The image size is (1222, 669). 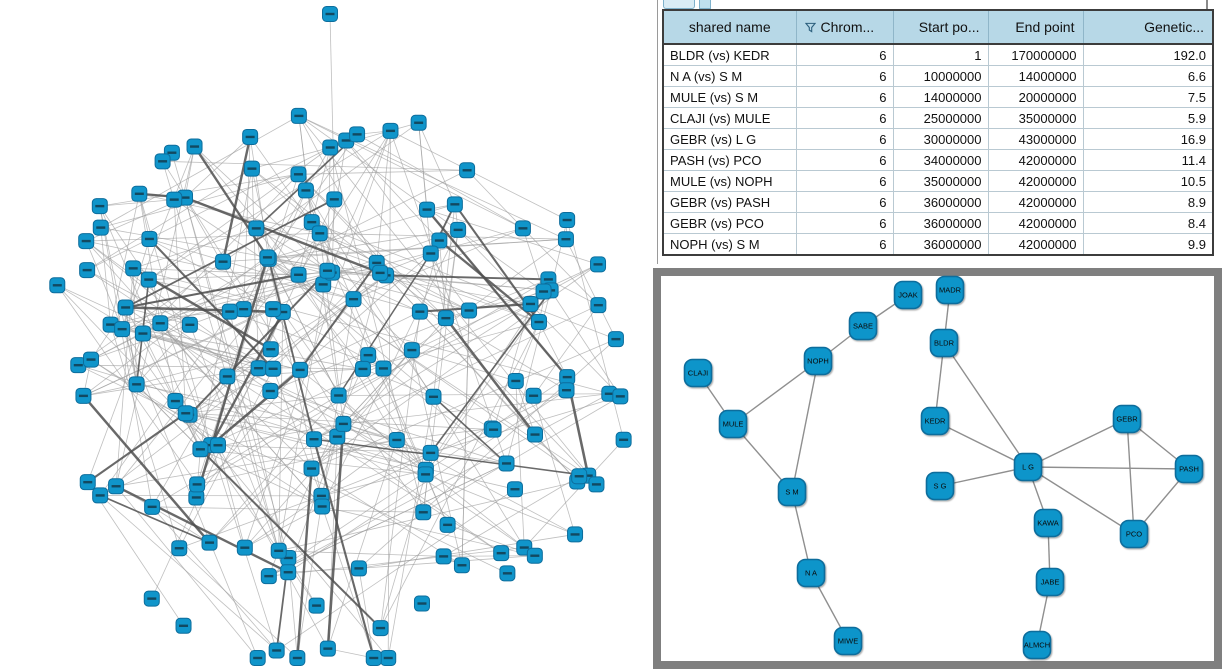 I want to click on network-node-s-g: S G, so click(x=940, y=486).